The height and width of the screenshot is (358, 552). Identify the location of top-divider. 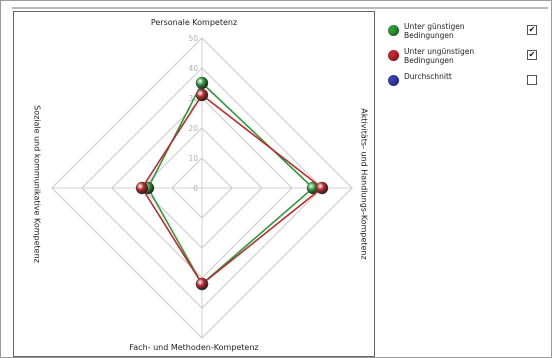
(280, 8).